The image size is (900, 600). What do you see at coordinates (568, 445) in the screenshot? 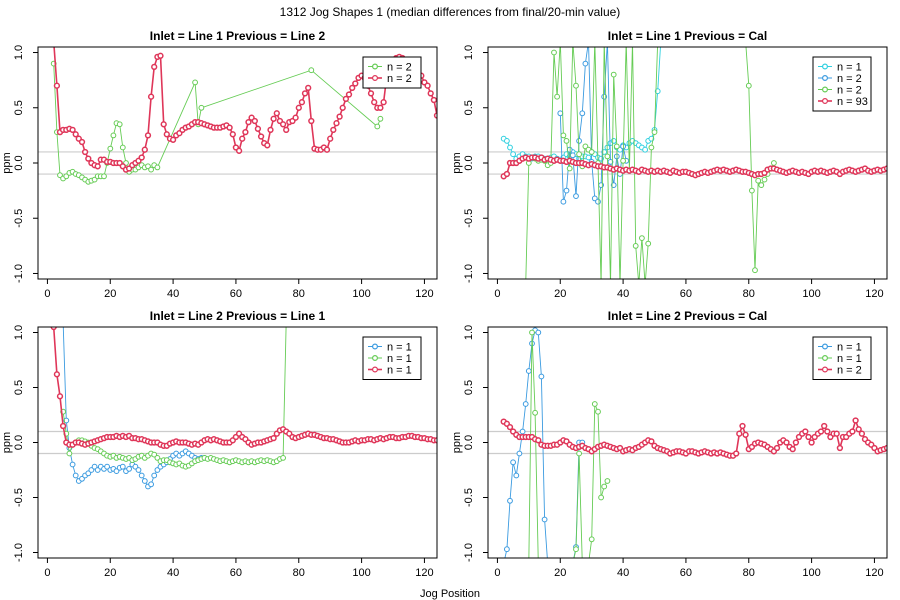
I see `series-line` at bounding box center [568, 445].